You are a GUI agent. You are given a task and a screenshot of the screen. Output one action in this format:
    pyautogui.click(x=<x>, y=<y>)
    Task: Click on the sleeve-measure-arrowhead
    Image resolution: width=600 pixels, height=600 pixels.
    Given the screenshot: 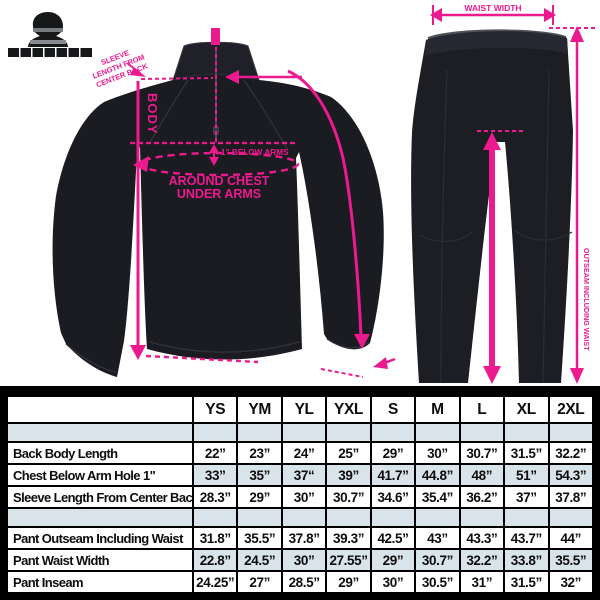 What is the action you would take?
    pyautogui.click(x=362, y=341)
    